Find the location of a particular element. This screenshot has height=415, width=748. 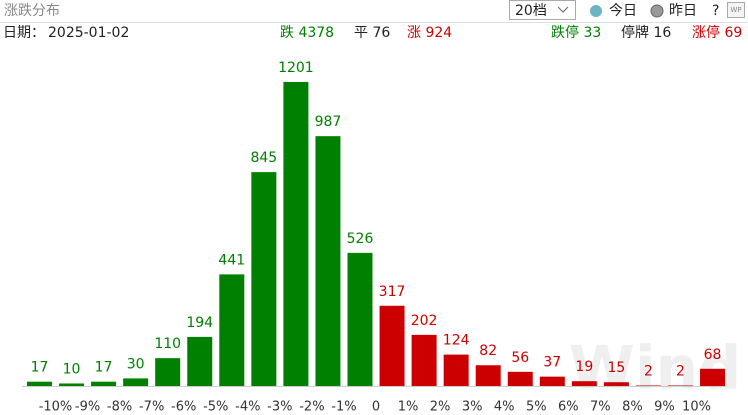

x-tick-label: 6% is located at coordinates (568, 407).